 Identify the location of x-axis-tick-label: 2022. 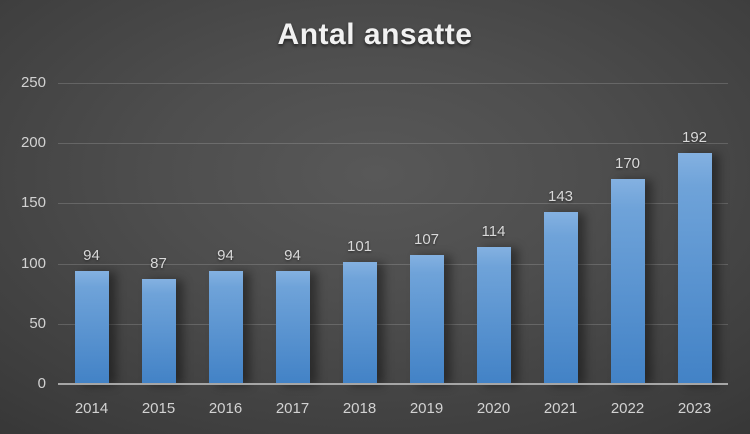
(627, 408).